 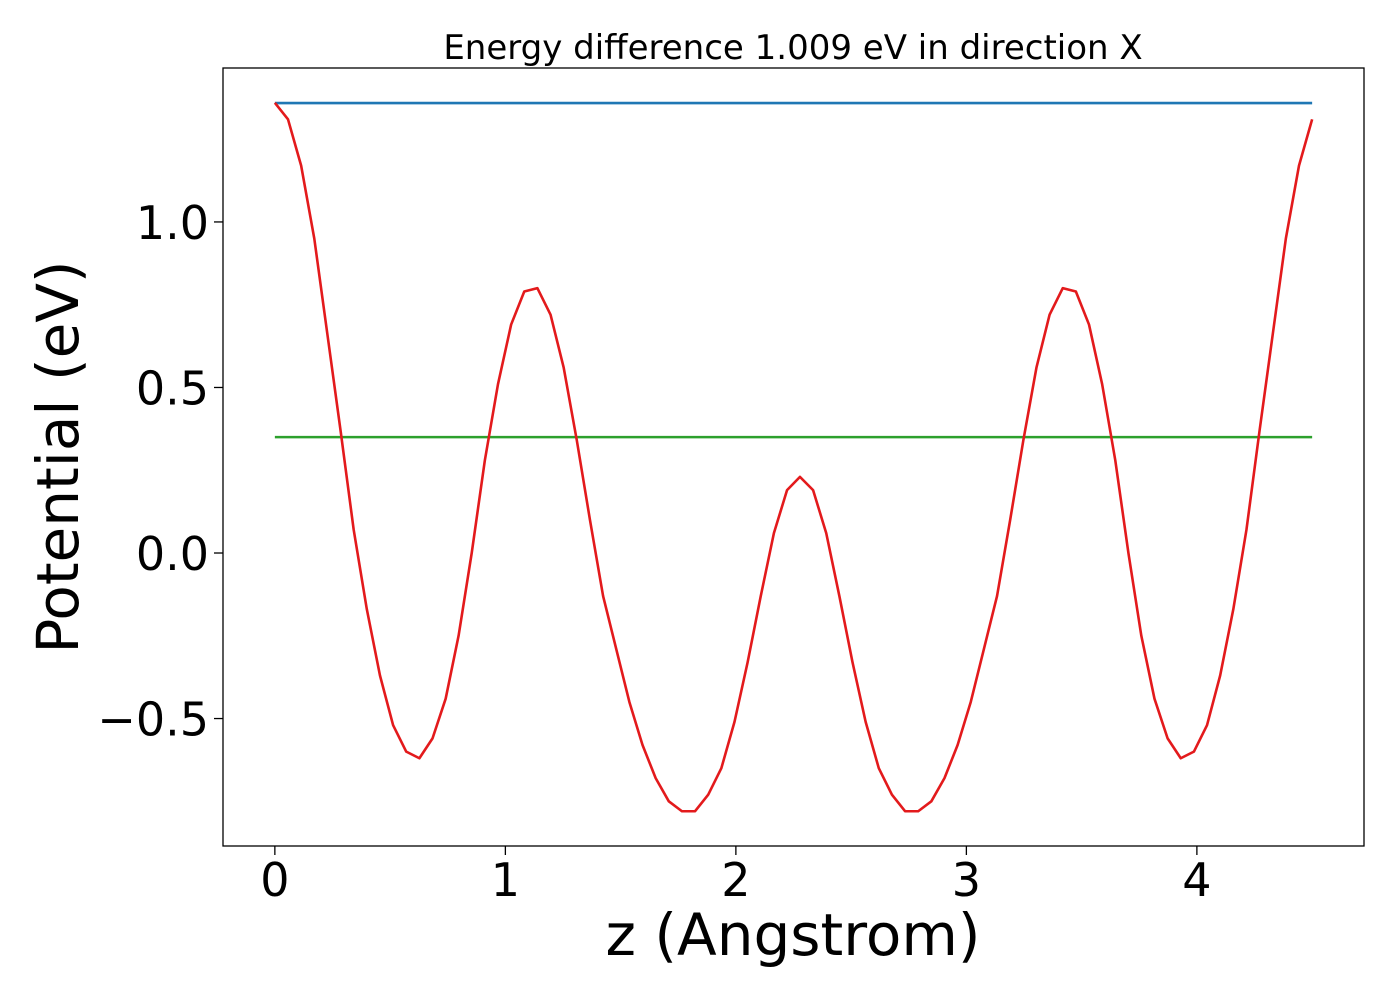 I want to click on x-tick-label: 3, so click(x=966, y=880).